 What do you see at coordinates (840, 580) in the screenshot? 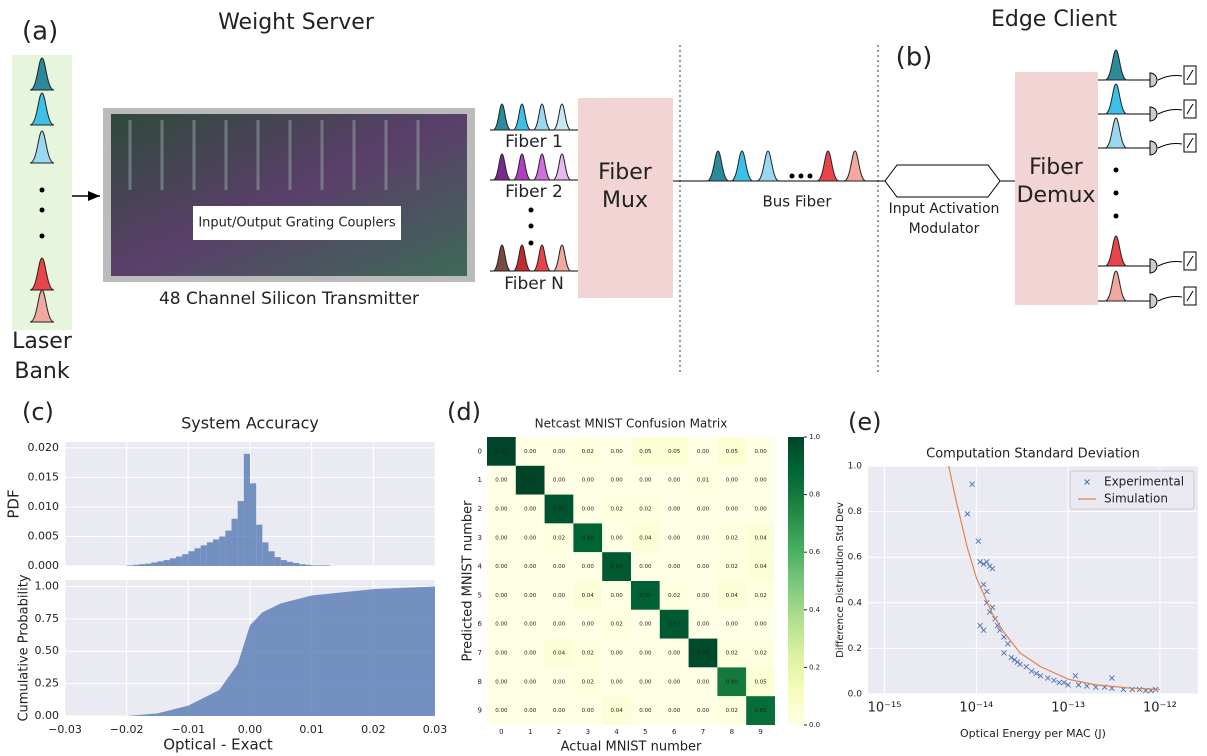
I see `y-axis-label: Difference Distribution Std Dev` at bounding box center [840, 580].